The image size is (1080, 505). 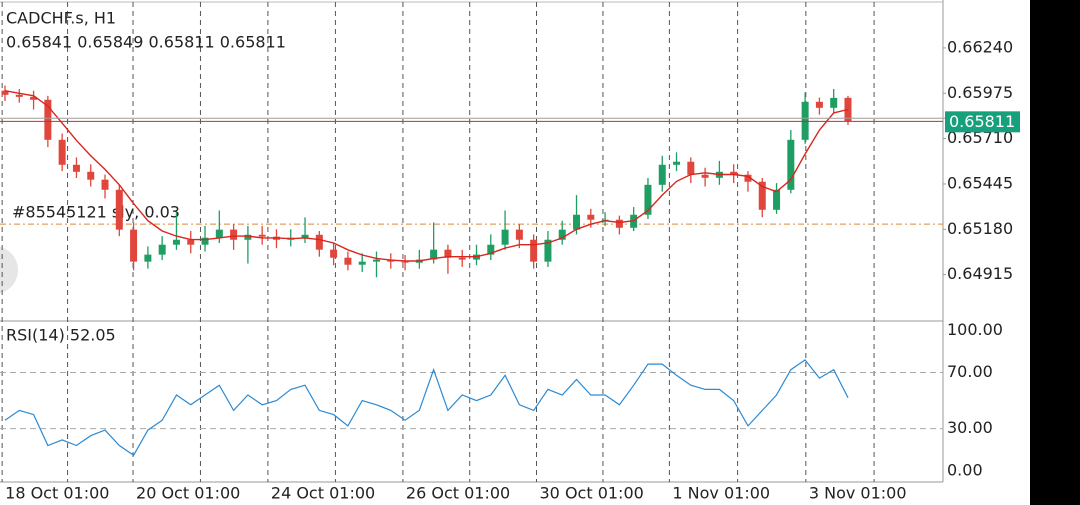 I want to click on y-tick-label: 0.65975, so click(x=980, y=92).